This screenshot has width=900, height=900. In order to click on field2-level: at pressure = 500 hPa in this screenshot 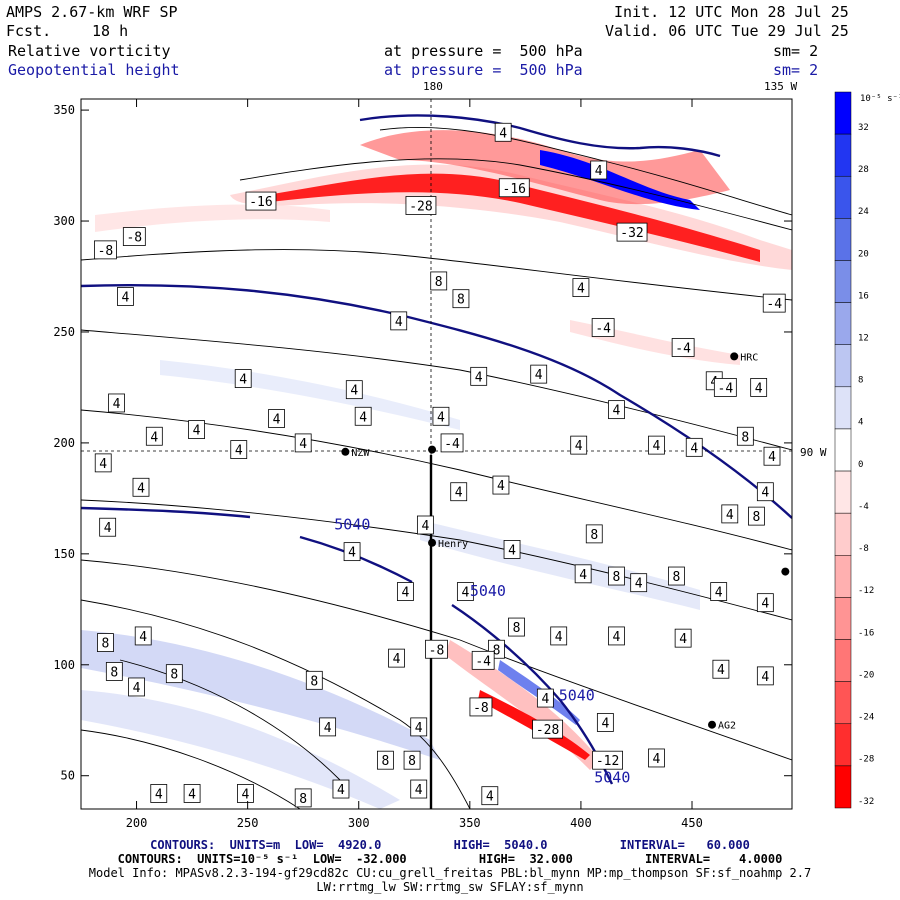, I will do `click(483, 70)`.